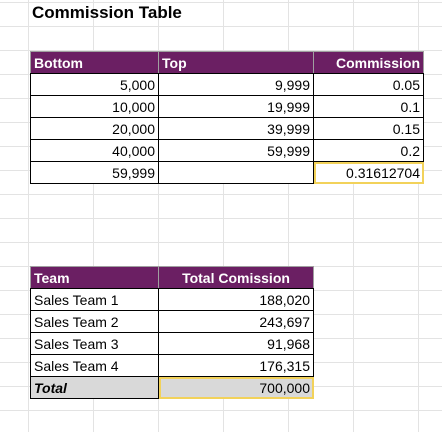 The height and width of the screenshot is (432, 442). I want to click on table-row: 40,000 59,999 0.2, so click(227, 150).